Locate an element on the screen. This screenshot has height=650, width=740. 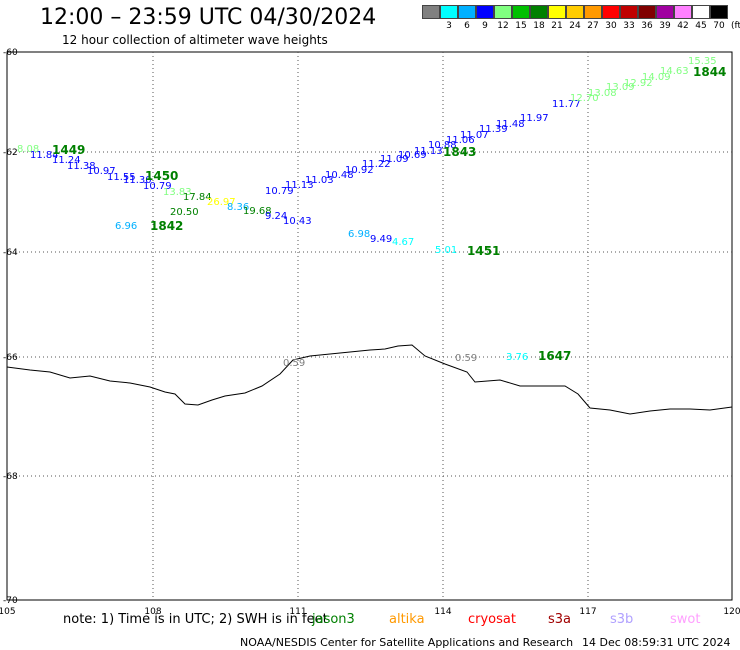
wave-height-reading: 10.79 is located at coordinates (279, 191).